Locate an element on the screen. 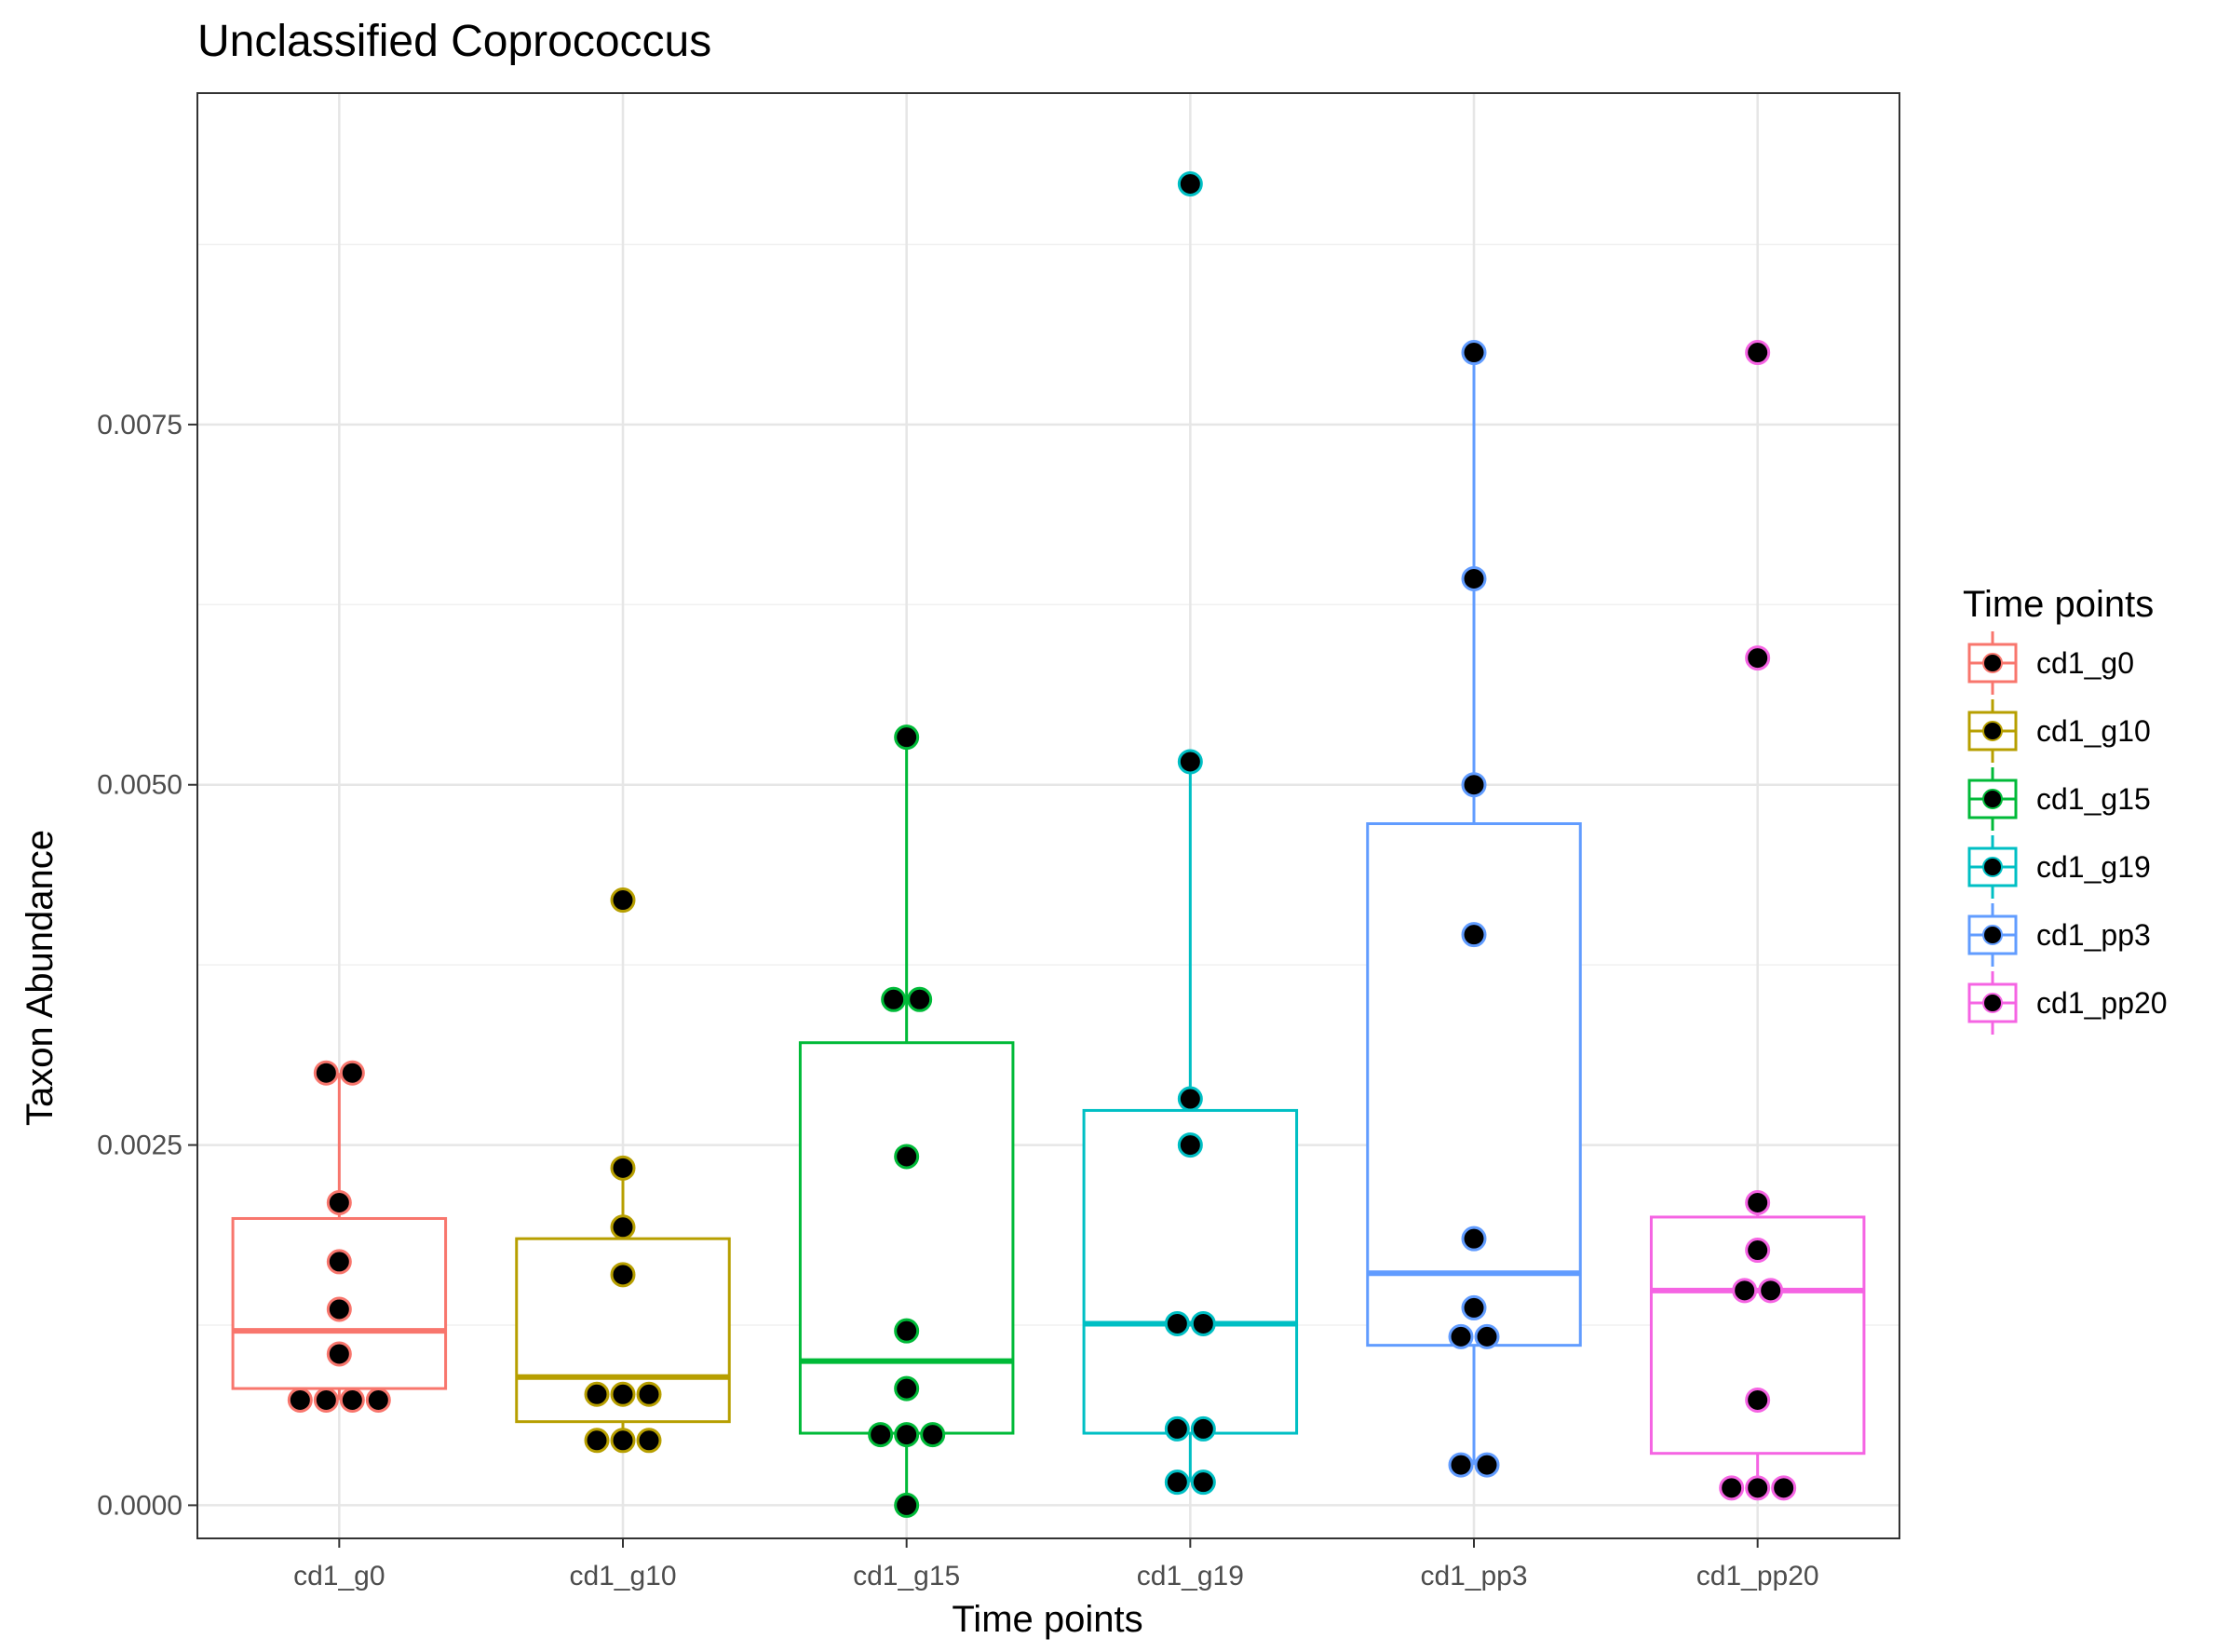 The width and height of the screenshot is (2230, 1652). x-tick-label: cd1_g15 is located at coordinates (906, 1576).